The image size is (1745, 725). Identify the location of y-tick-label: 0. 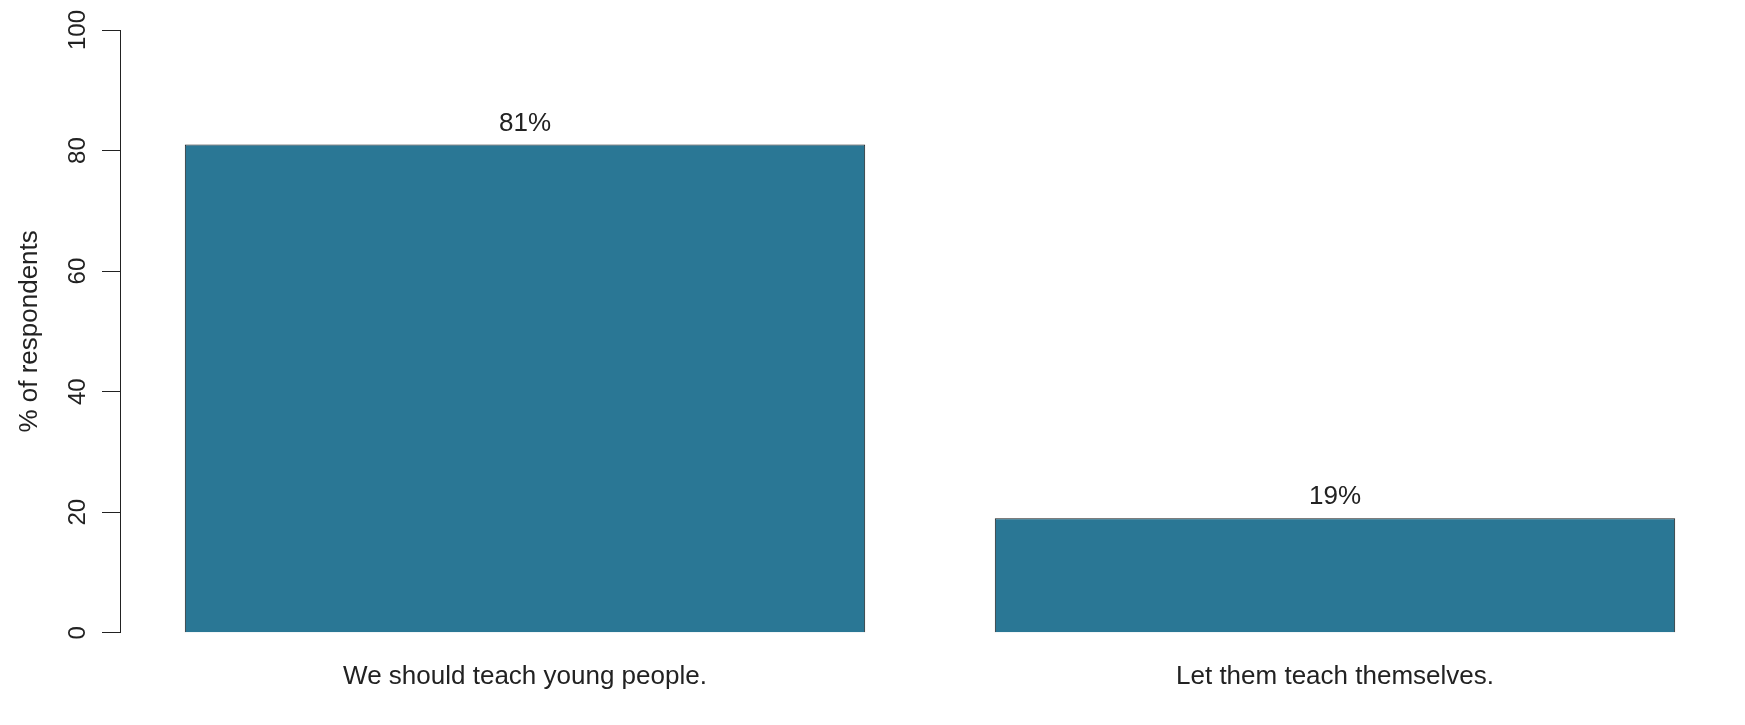
(76, 633).